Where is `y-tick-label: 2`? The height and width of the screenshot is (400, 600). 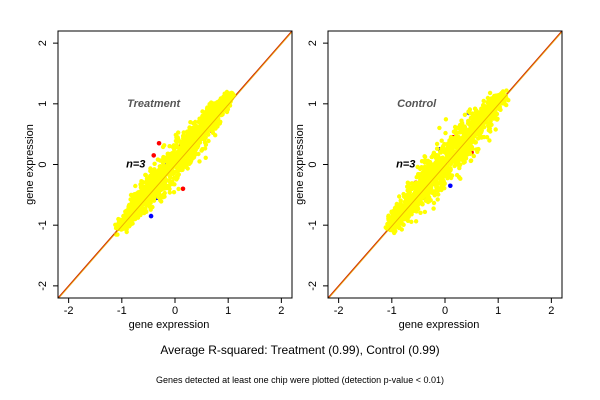
y-tick-label: 2 is located at coordinates (313, 43).